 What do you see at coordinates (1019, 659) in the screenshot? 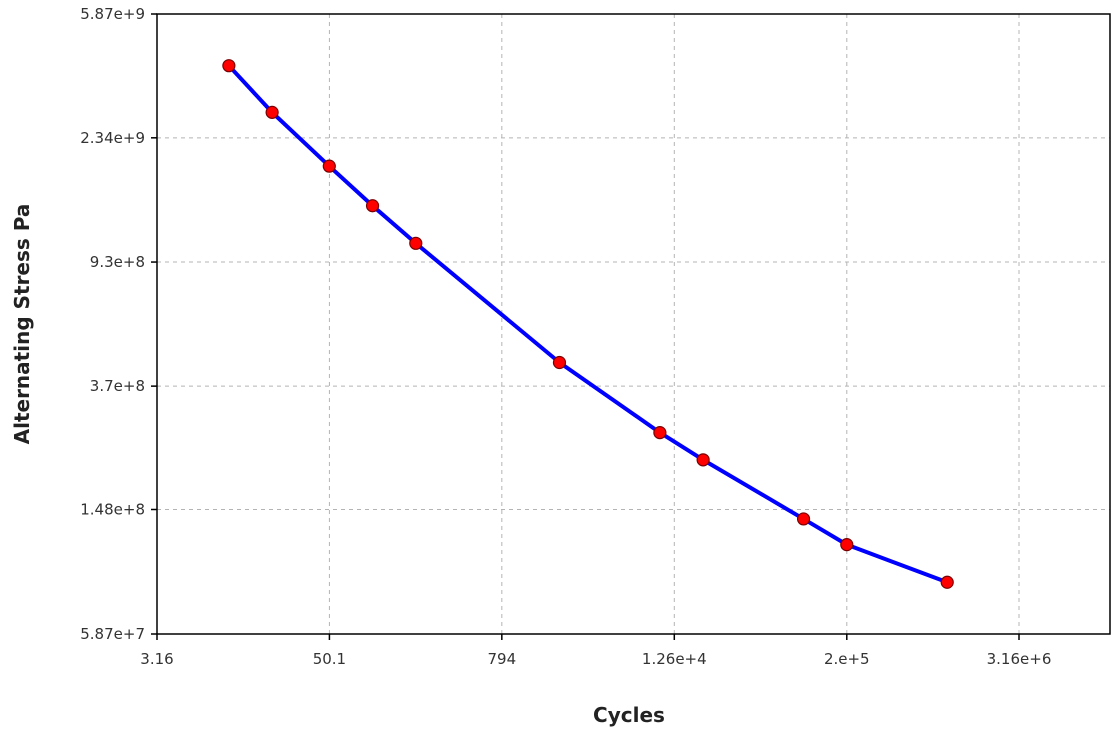
I see `x-tick-label: 3.16e+6` at bounding box center [1019, 659].